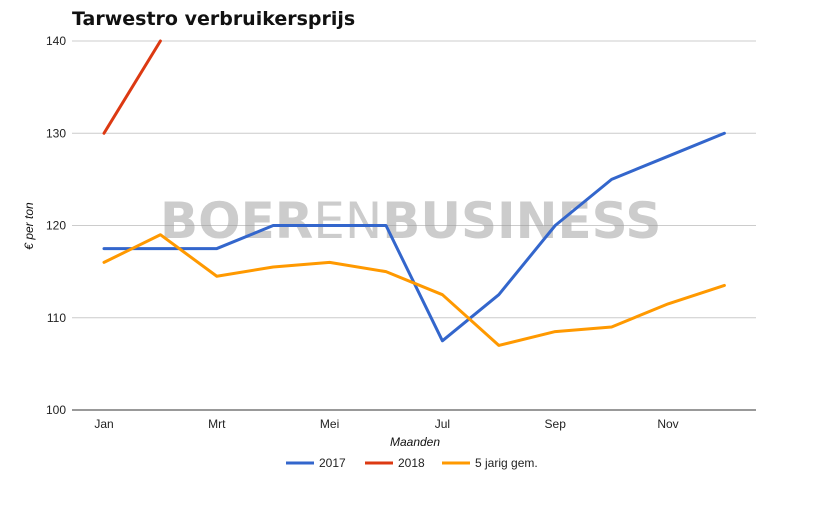  Describe the element at coordinates (556, 424) in the screenshot. I see `x-tick-label: Sep` at that location.